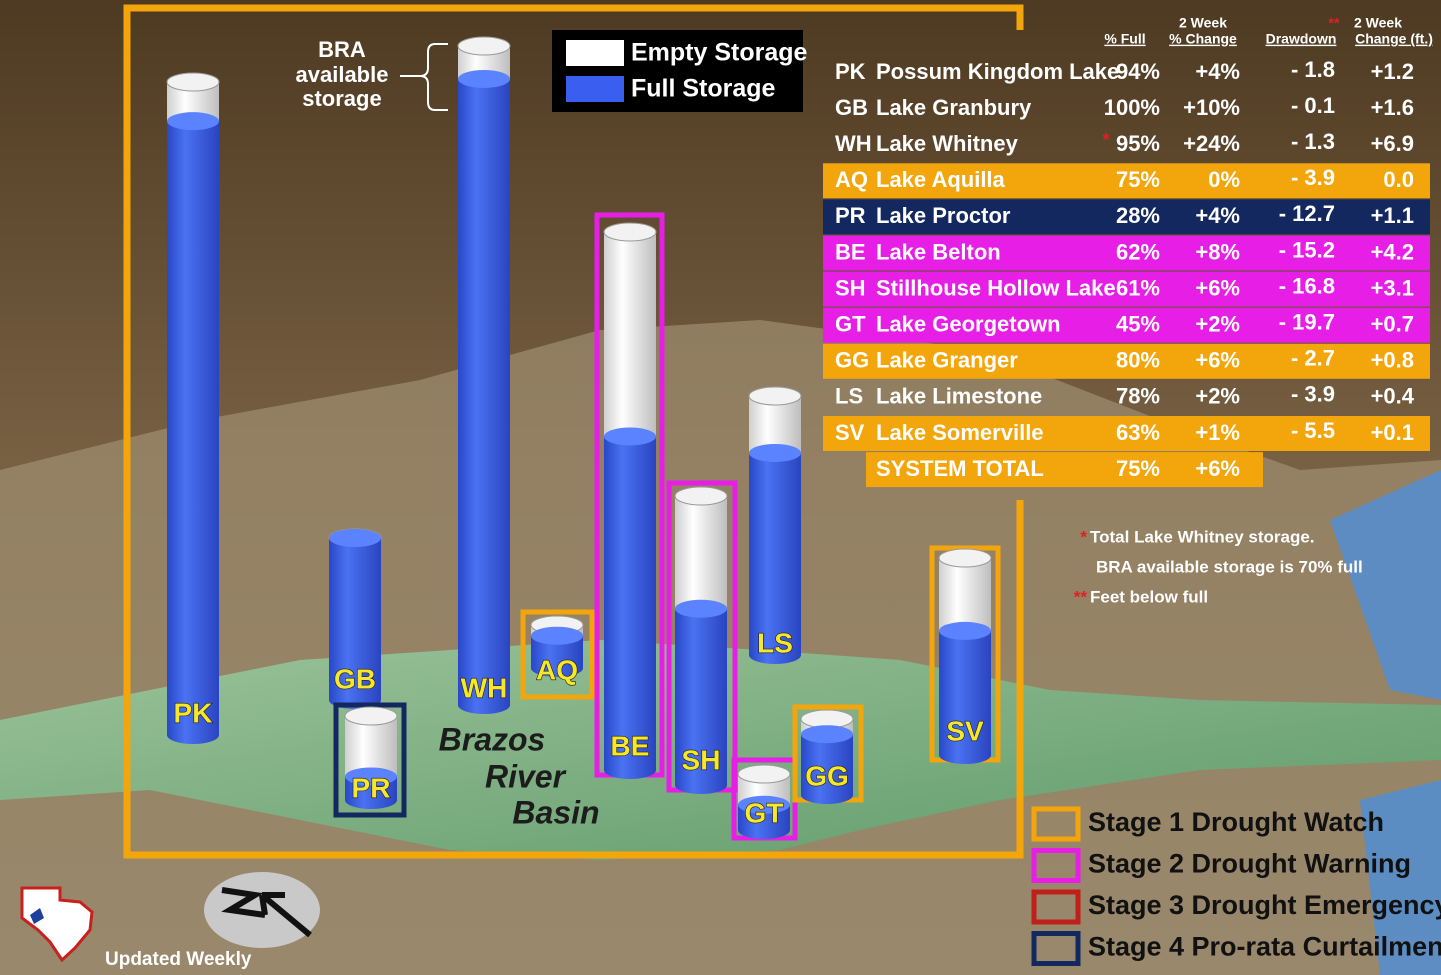 The image size is (1441, 975). Describe the element at coordinates (1211, 107) in the screenshot. I see `pct-change: +10%` at that location.